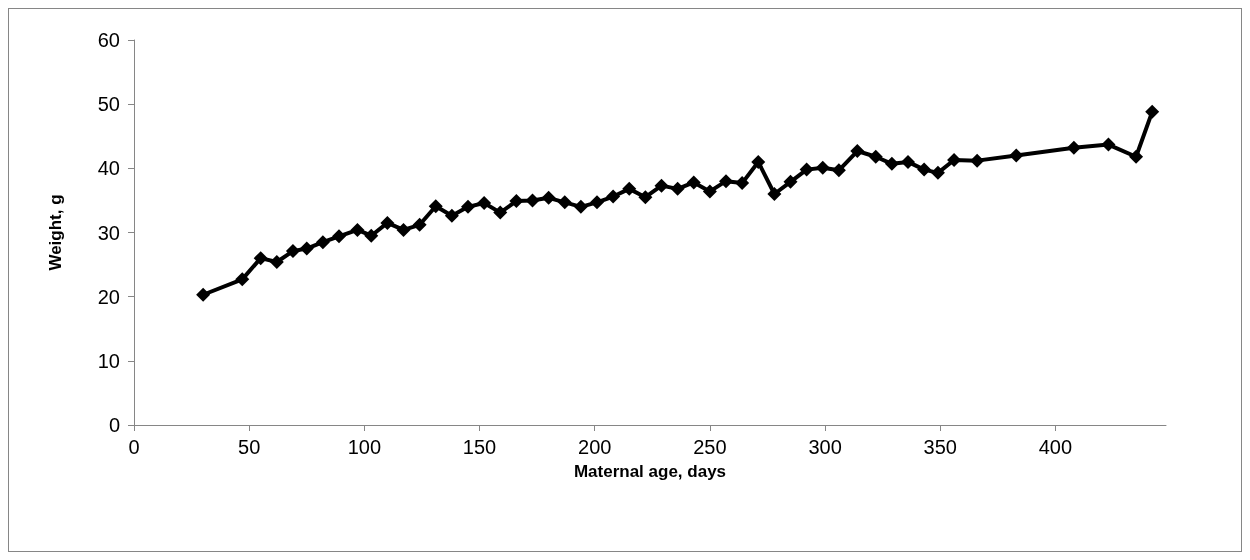 The image size is (1250, 560). What do you see at coordinates (940, 447) in the screenshot?
I see `x-tick-label: 350` at bounding box center [940, 447].